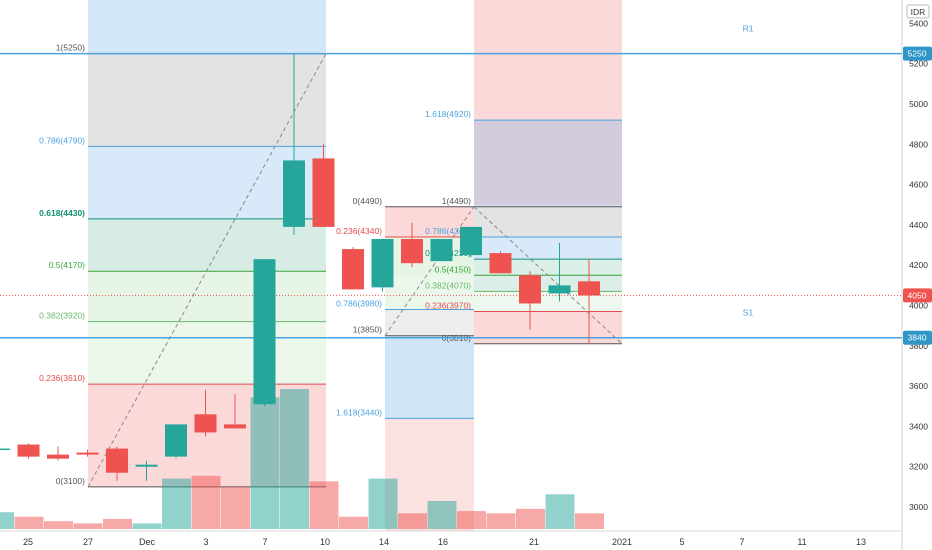 Image resolution: width=932 pixels, height=550 pixels. What do you see at coordinates (548, 275) in the screenshot?
I see `fib-third-trendline` at bounding box center [548, 275].